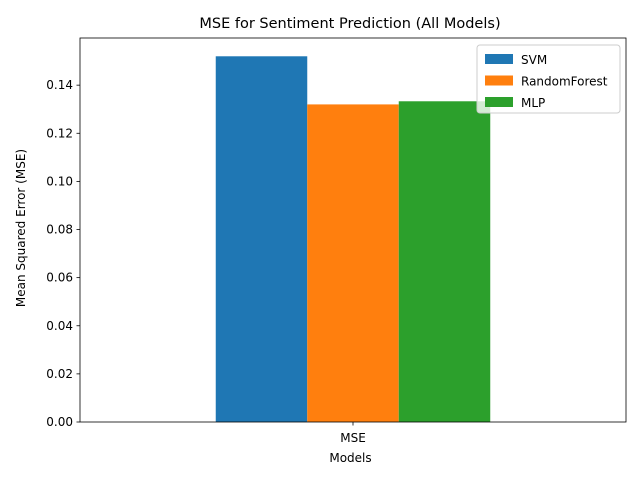 The image size is (640, 484). I want to click on y-tick-label: 0.04, so click(59, 326).